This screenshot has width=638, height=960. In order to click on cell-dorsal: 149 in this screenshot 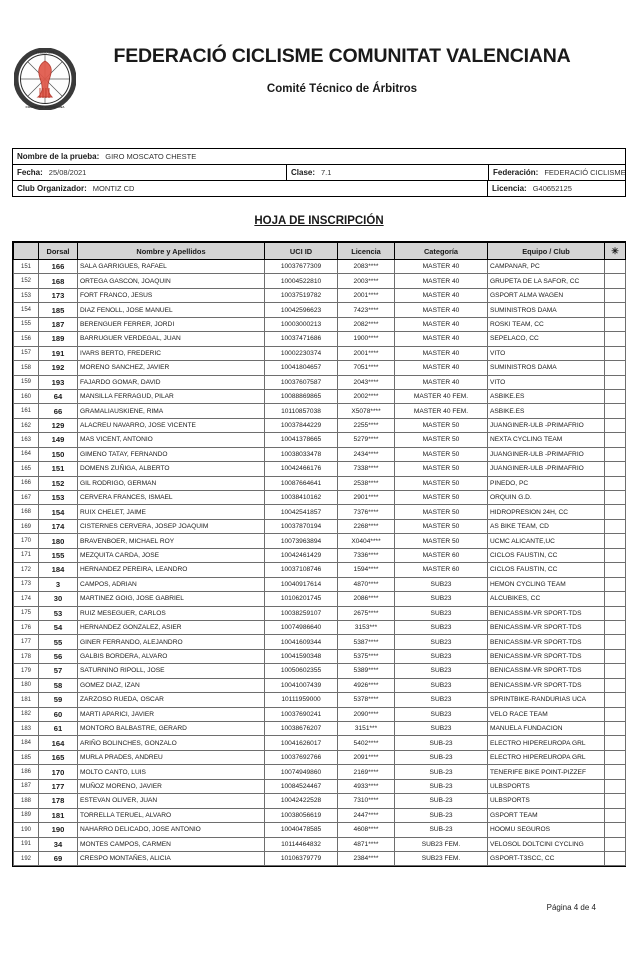, I will do `click(58, 440)`.